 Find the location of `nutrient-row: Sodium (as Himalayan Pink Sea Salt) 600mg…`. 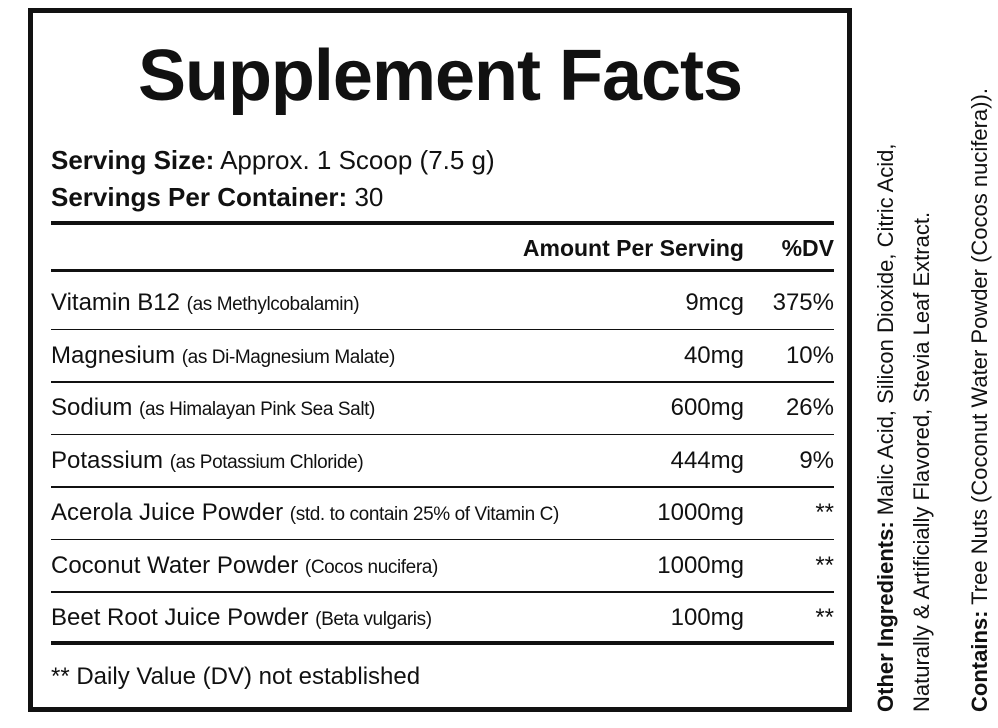

nutrient-row: Sodium (as Himalayan Pink Sea Salt) 600mg… is located at coordinates (442, 408).